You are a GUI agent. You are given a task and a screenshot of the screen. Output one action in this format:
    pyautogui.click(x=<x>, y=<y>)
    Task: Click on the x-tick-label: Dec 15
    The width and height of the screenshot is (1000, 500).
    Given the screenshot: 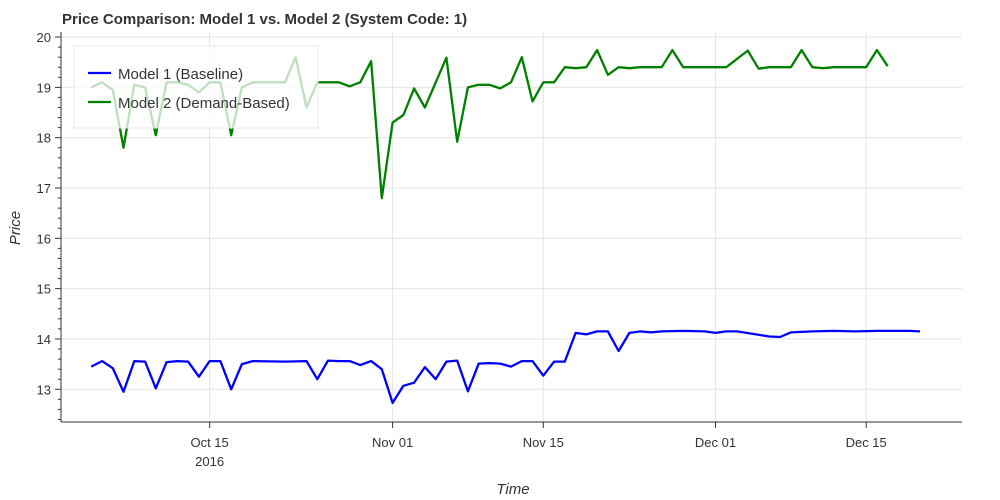 What is the action you would take?
    pyautogui.click(x=866, y=442)
    